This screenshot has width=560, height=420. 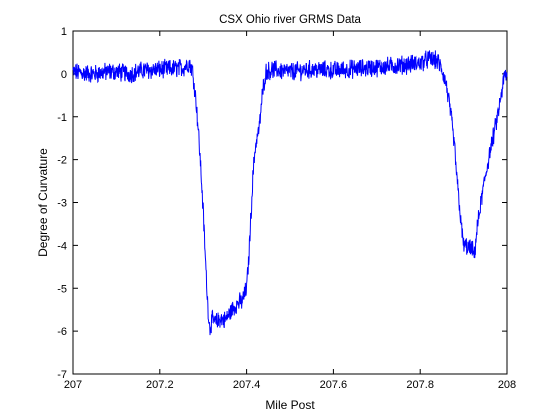 I want to click on y-tick-labels: 1 0 -1 -2 -3 -4 -5 -6 -7, so click(x=62, y=203).